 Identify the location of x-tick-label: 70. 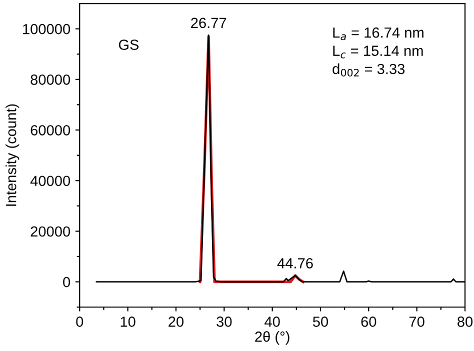
(416, 321).